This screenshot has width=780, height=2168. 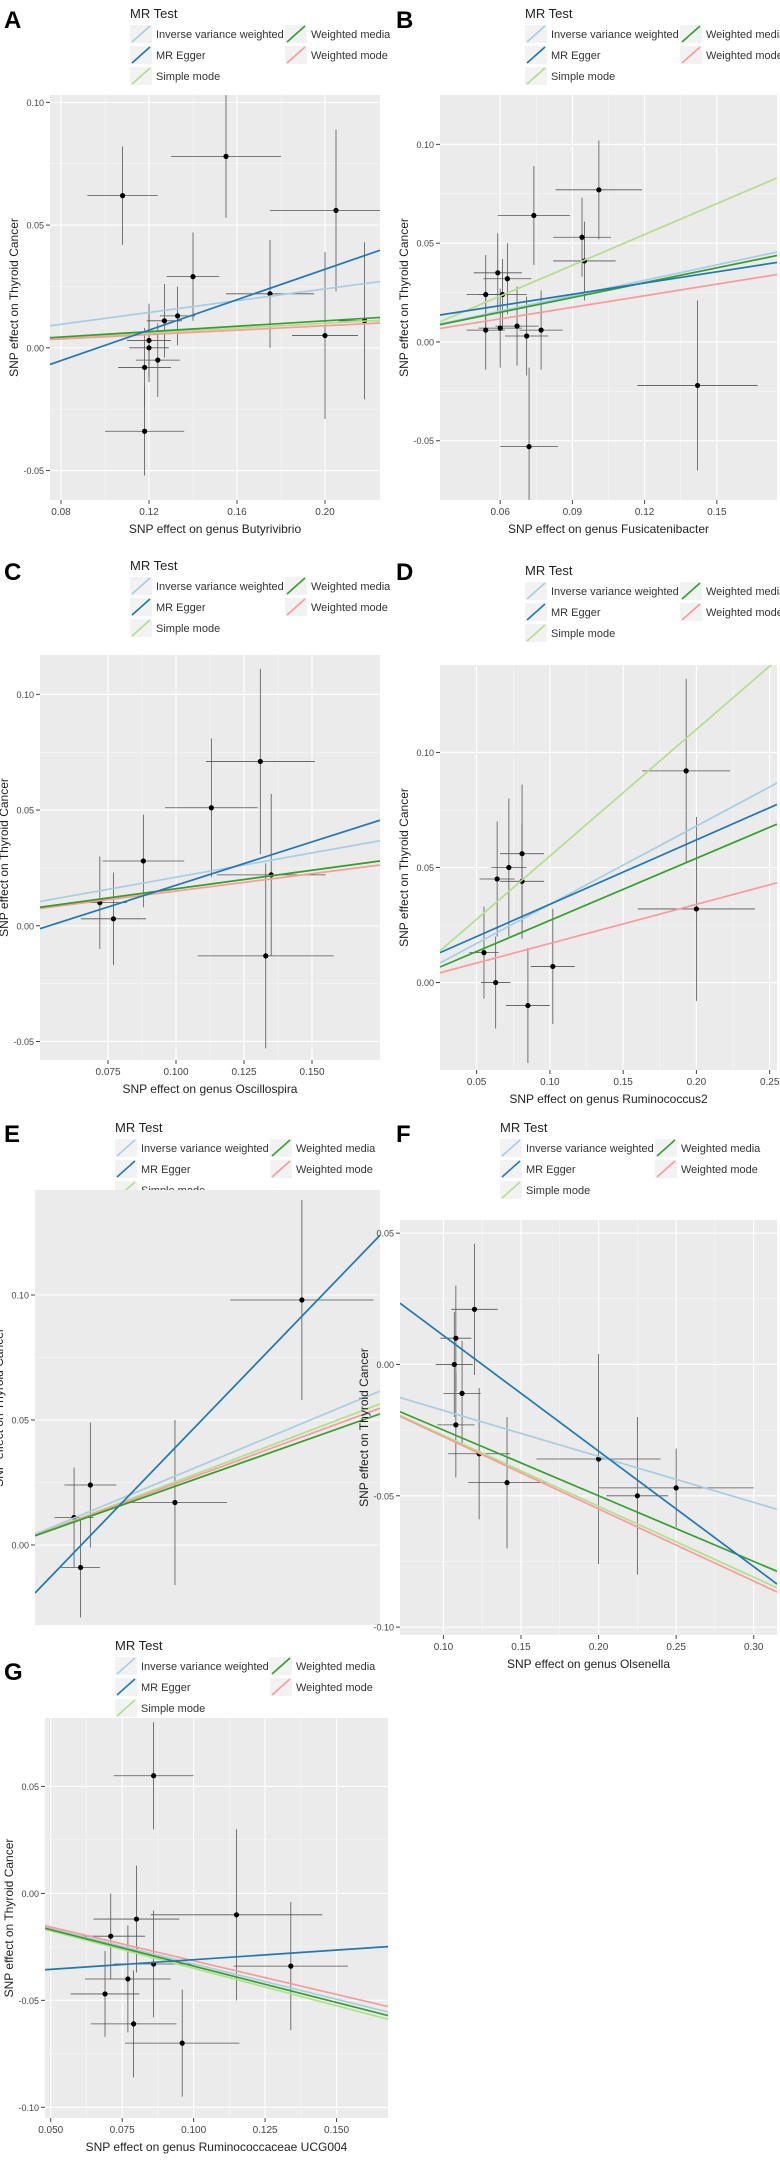 What do you see at coordinates (588, 1453) in the screenshot?
I see `line-ivw` at bounding box center [588, 1453].